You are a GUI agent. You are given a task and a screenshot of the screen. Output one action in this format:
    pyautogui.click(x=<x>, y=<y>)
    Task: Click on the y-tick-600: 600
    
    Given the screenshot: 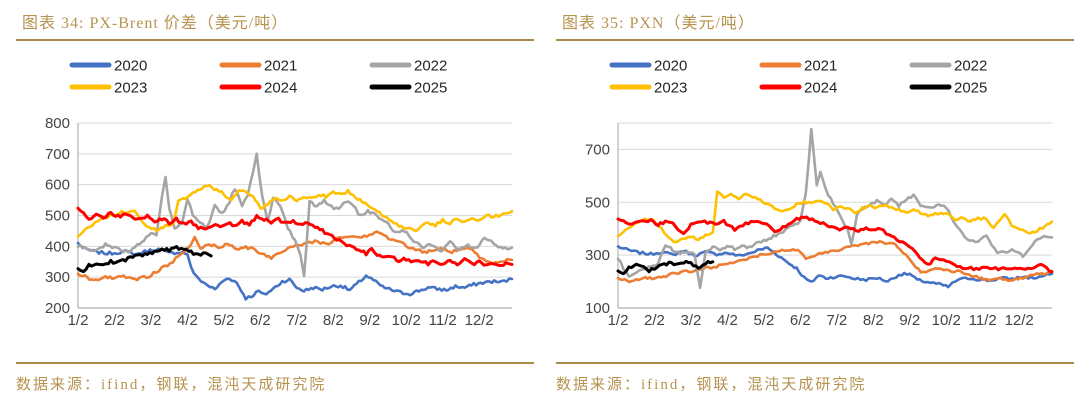 What is the action you would take?
    pyautogui.click(x=57, y=185)
    